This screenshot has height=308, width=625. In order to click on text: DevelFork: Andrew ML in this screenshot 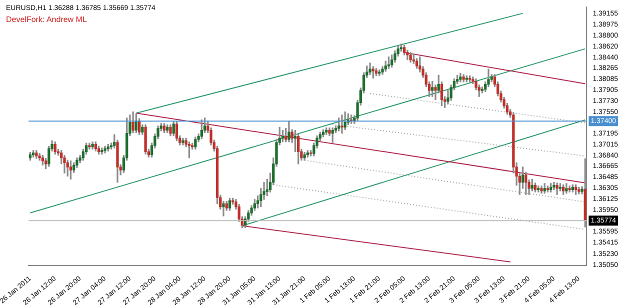, I will do `click(47, 19)`.